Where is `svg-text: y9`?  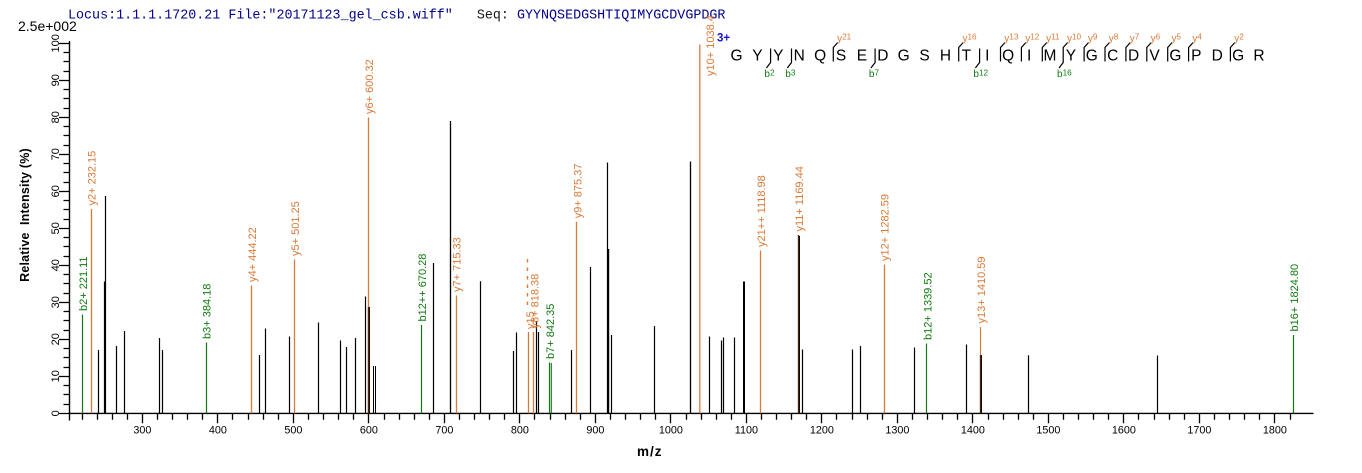 svg-text: y9 is located at coordinates (1093, 39).